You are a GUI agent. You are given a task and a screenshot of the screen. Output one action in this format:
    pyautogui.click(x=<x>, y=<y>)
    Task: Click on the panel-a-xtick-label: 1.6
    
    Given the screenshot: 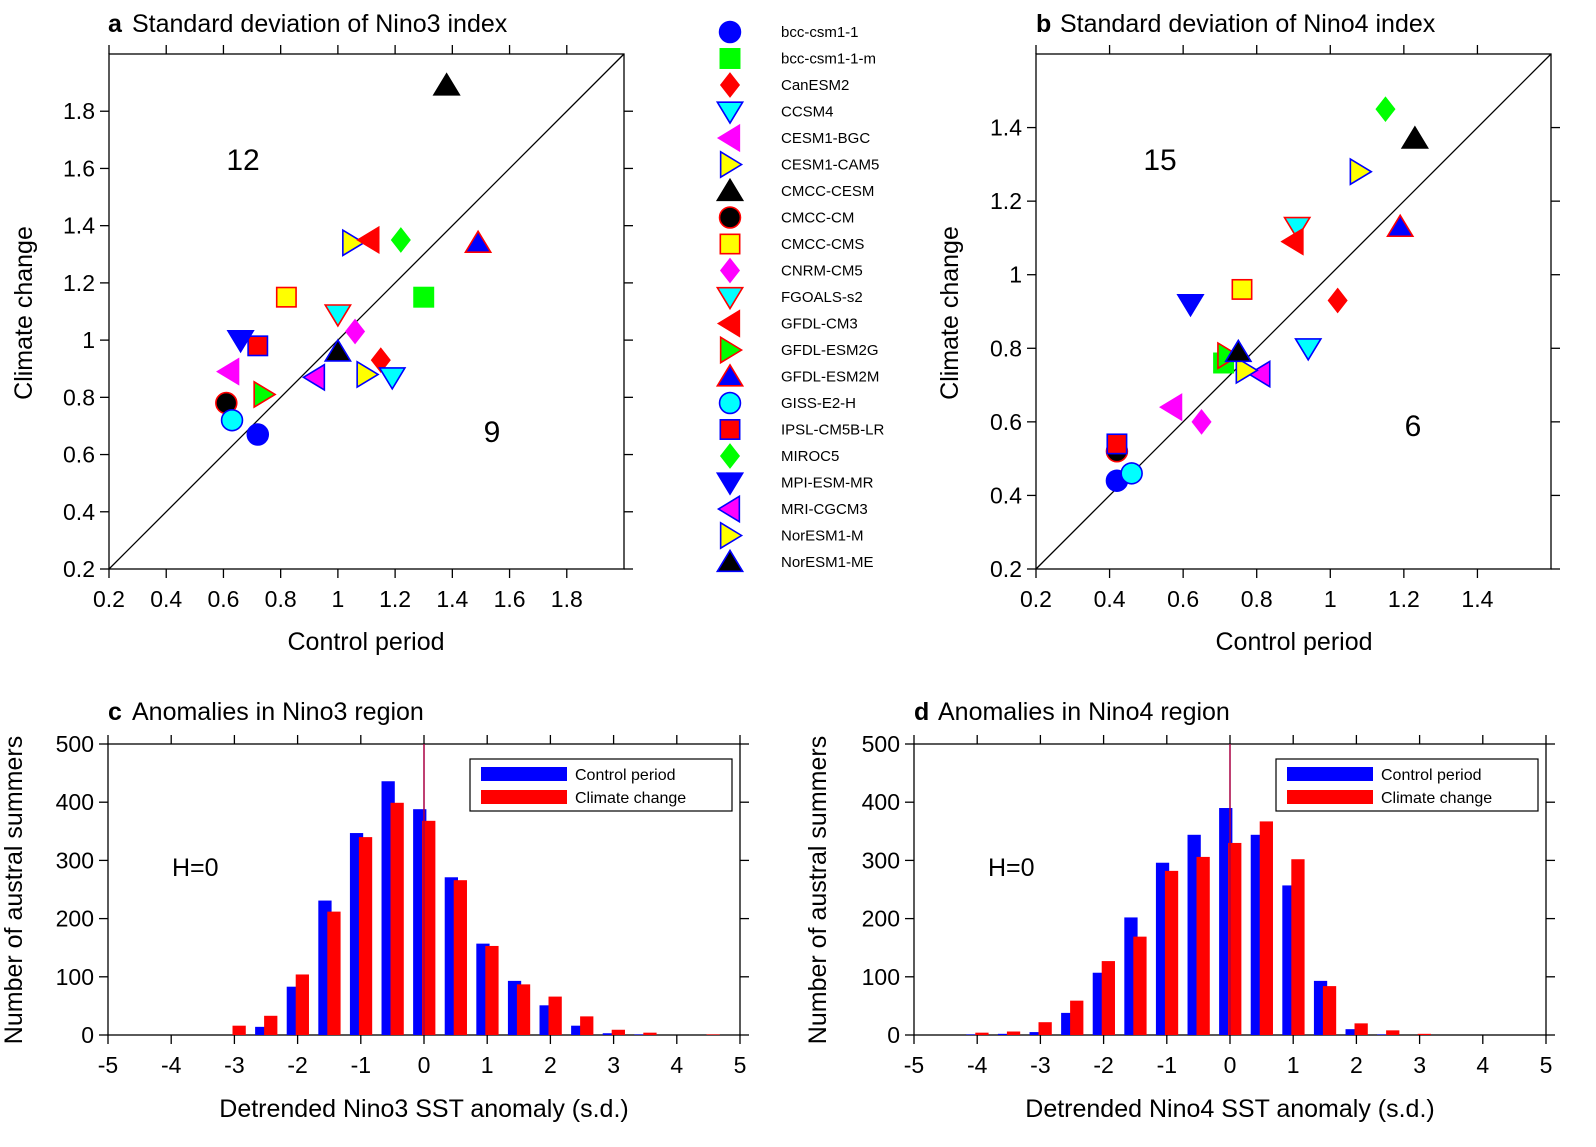 What is the action you would take?
    pyautogui.click(x=510, y=599)
    